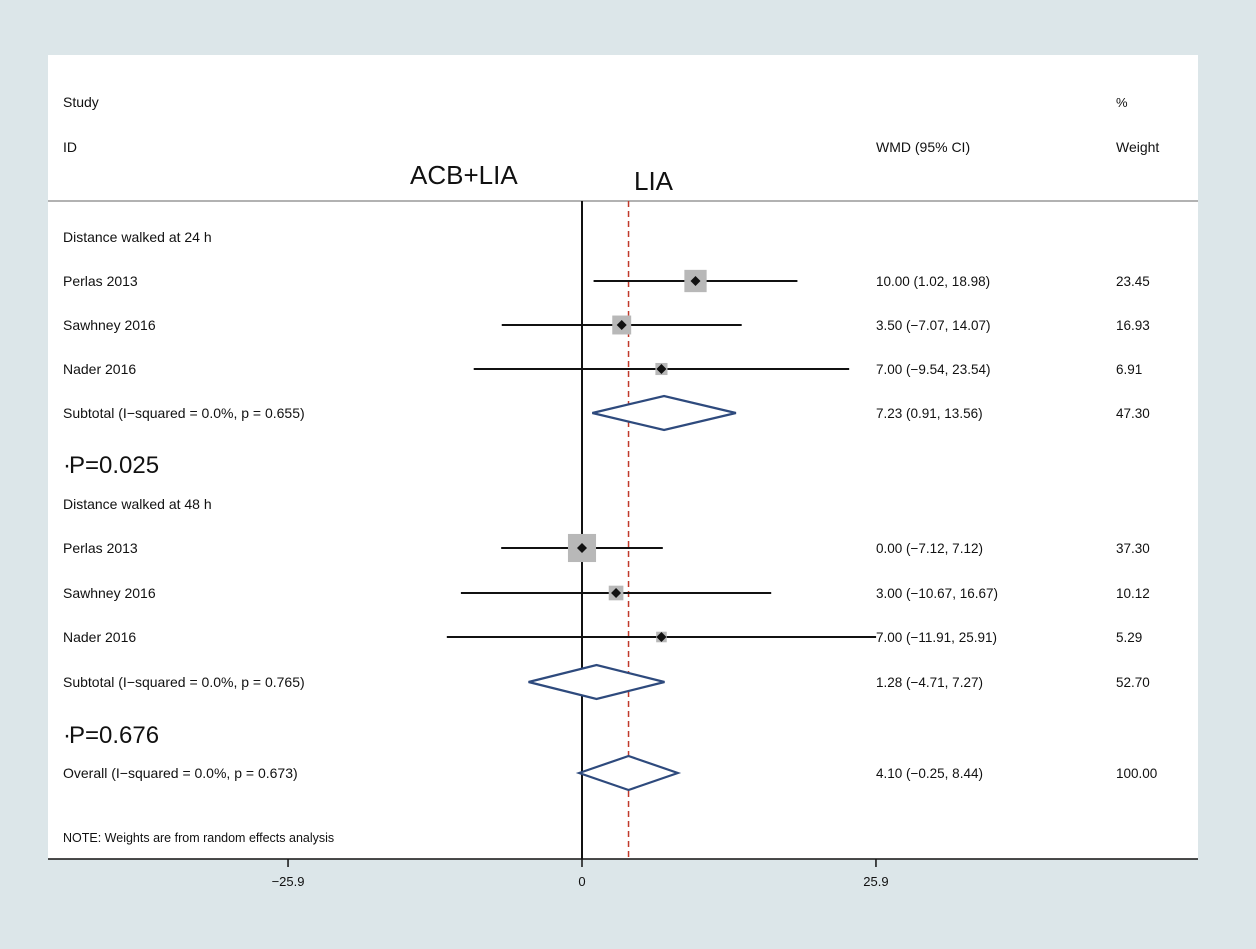 This screenshot has height=949, width=1256. I want to click on header-effect: WMD (95% CI), so click(923, 147).